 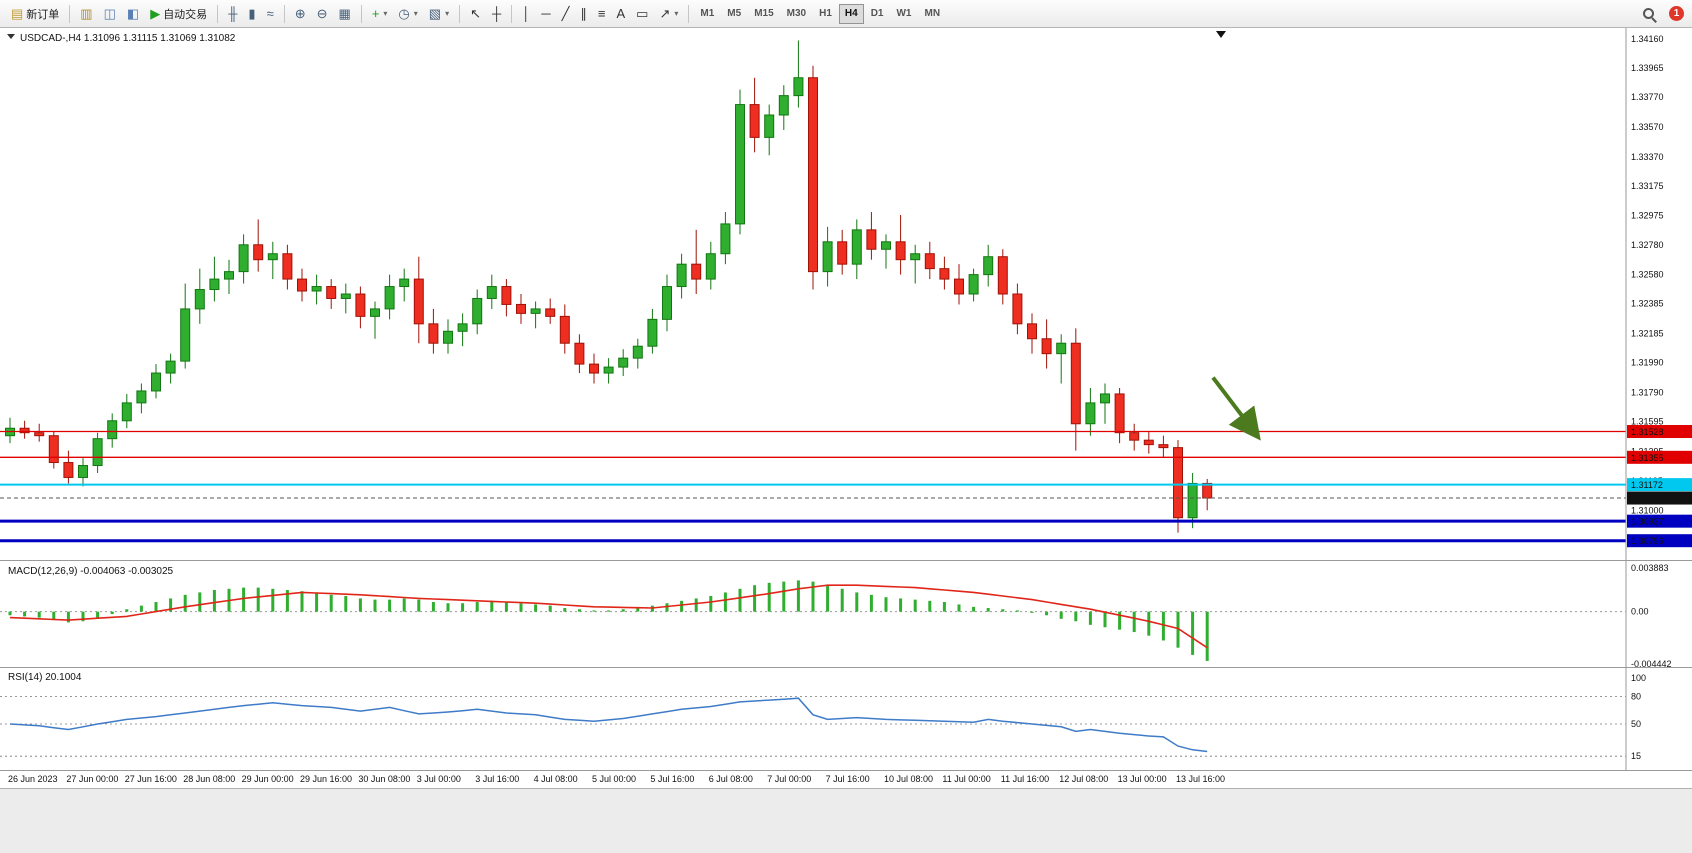 I want to click on trendline-button: ╱, so click(x=566, y=14).